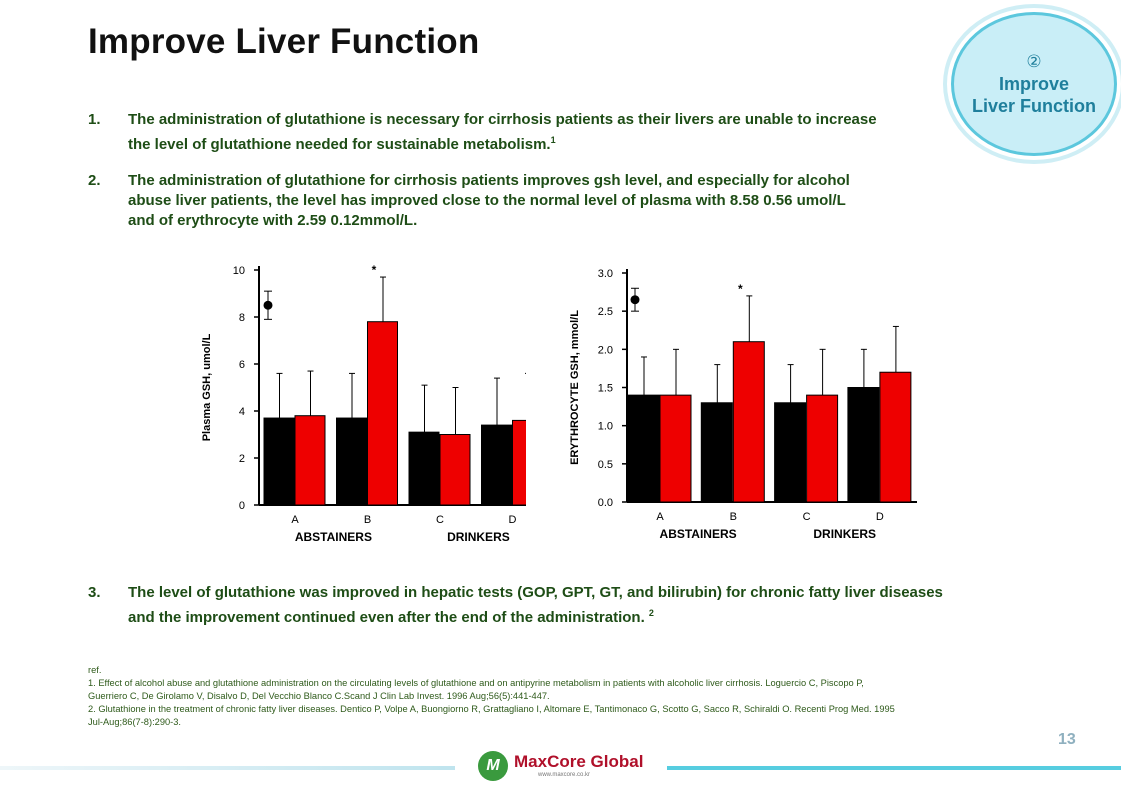 This screenshot has height=793, width=1121. Describe the element at coordinates (605, 503) in the screenshot. I see `chart2-y-tick-label: 0.0` at that location.